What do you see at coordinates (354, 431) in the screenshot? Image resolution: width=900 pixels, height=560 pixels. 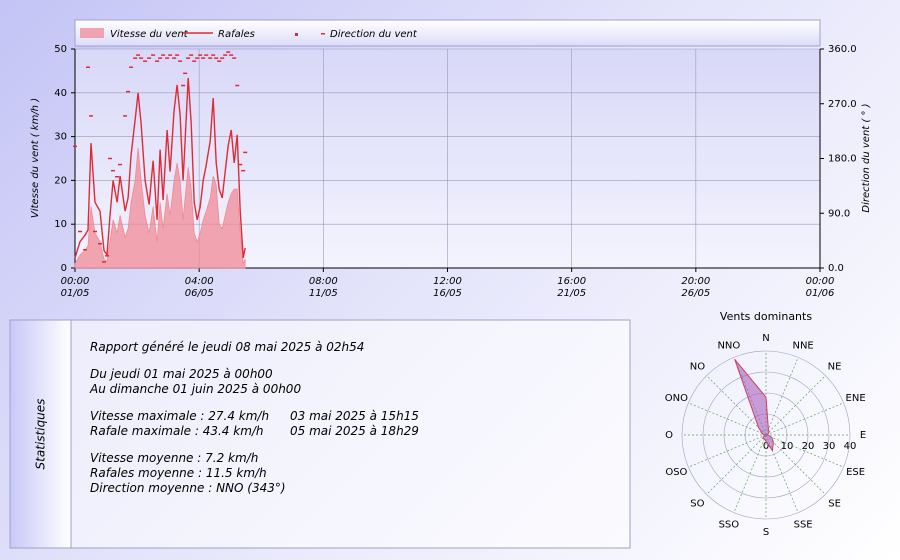 I see `max-gust-date: 05 mai 2025 à 18h29` at bounding box center [354, 431].